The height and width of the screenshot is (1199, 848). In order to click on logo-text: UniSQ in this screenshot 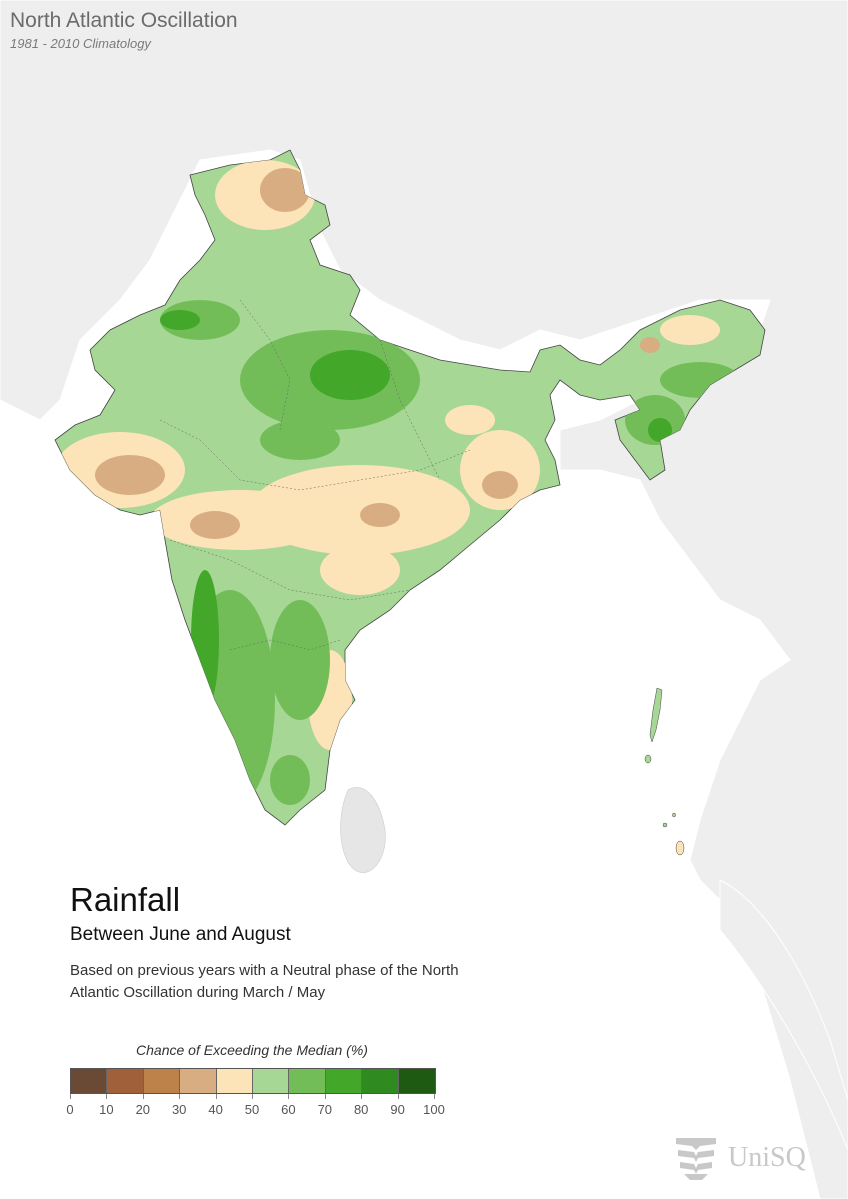, I will do `click(767, 1157)`.